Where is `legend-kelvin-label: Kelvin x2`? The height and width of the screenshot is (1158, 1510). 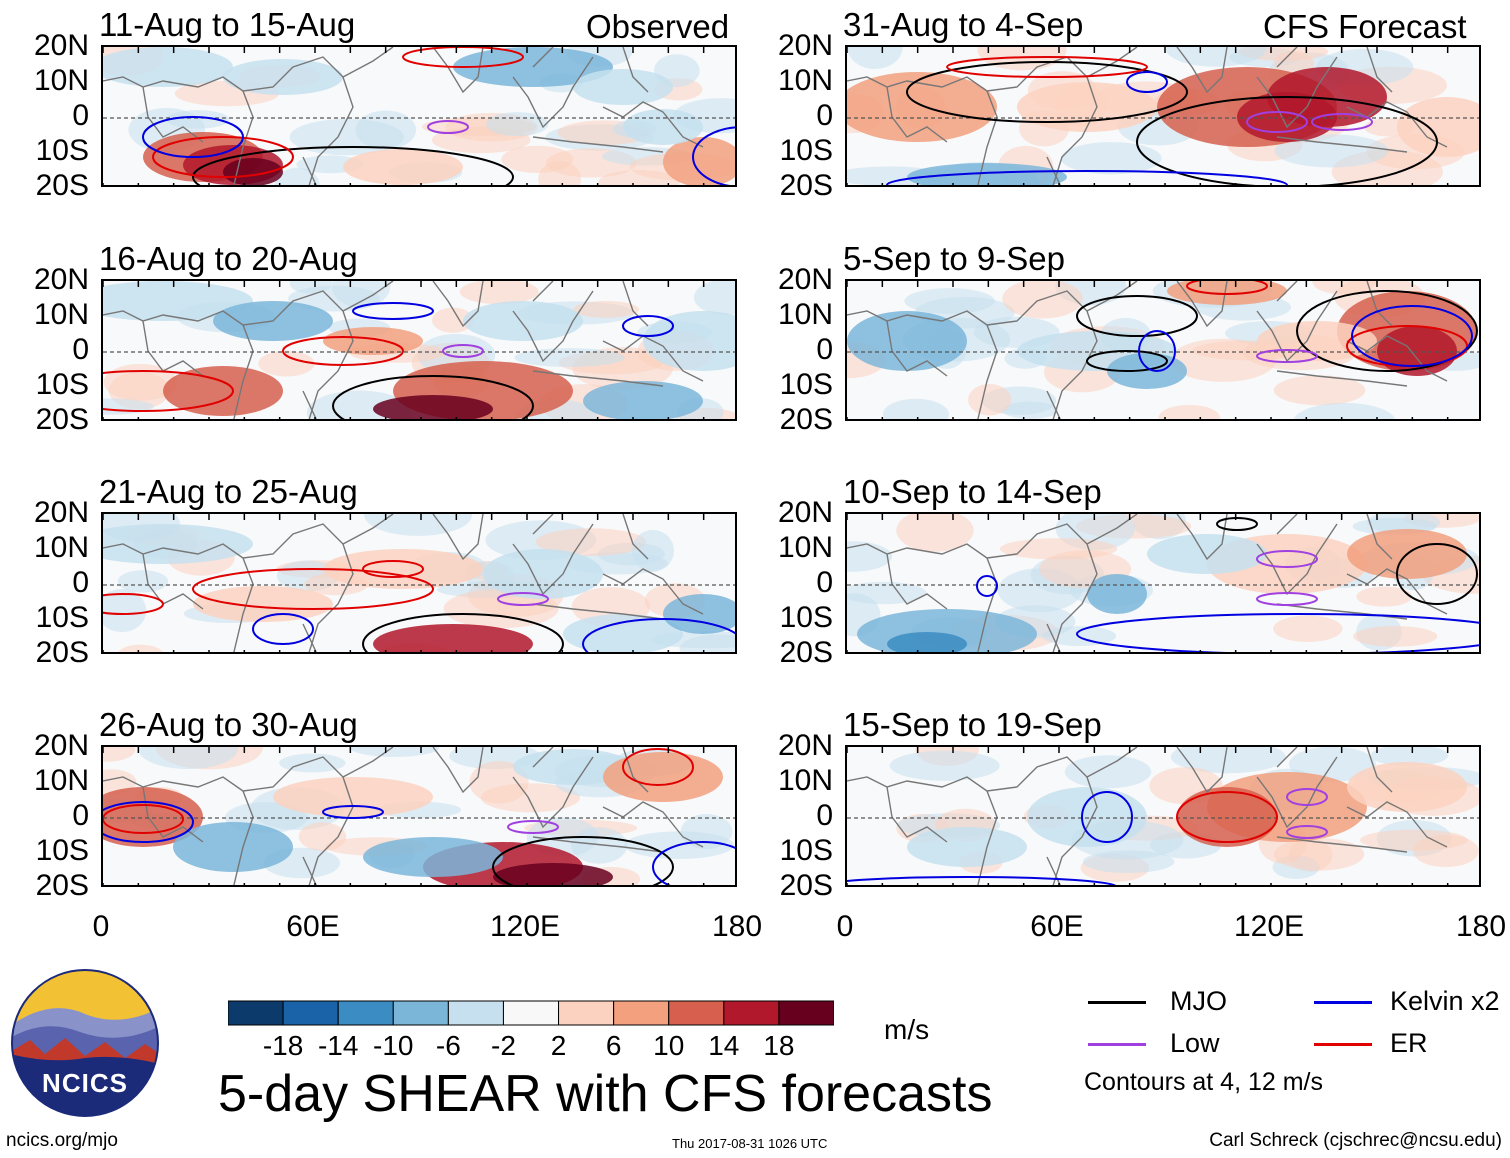
legend-kelvin-label: Kelvin x2 is located at coordinates (1445, 1001).